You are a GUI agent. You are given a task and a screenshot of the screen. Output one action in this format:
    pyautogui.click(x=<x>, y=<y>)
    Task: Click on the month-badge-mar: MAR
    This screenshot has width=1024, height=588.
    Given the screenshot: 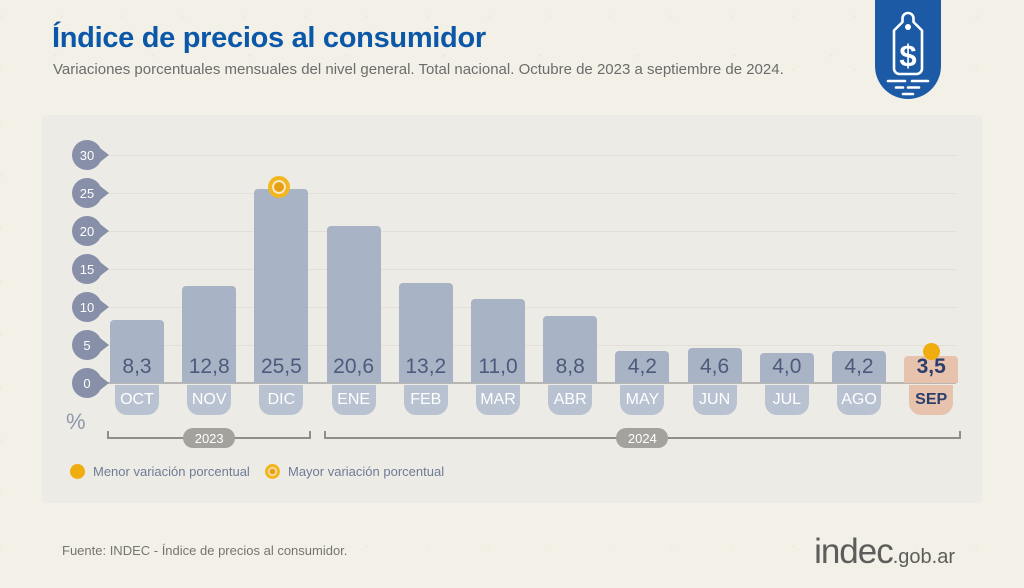 What is the action you would take?
    pyautogui.click(x=498, y=400)
    